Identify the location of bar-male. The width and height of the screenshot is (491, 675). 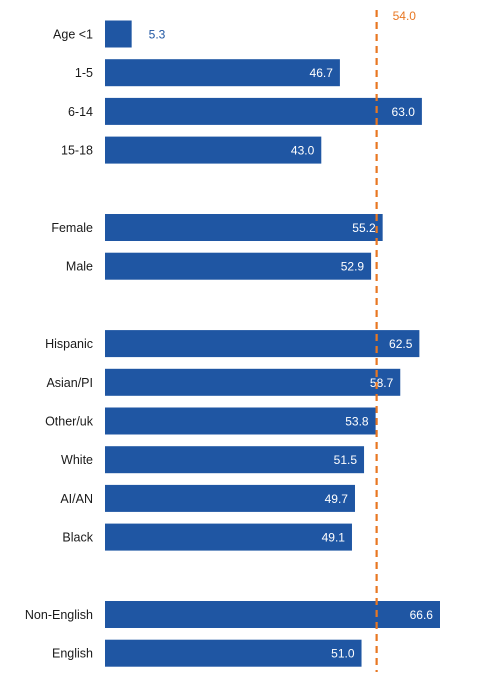
(238, 266).